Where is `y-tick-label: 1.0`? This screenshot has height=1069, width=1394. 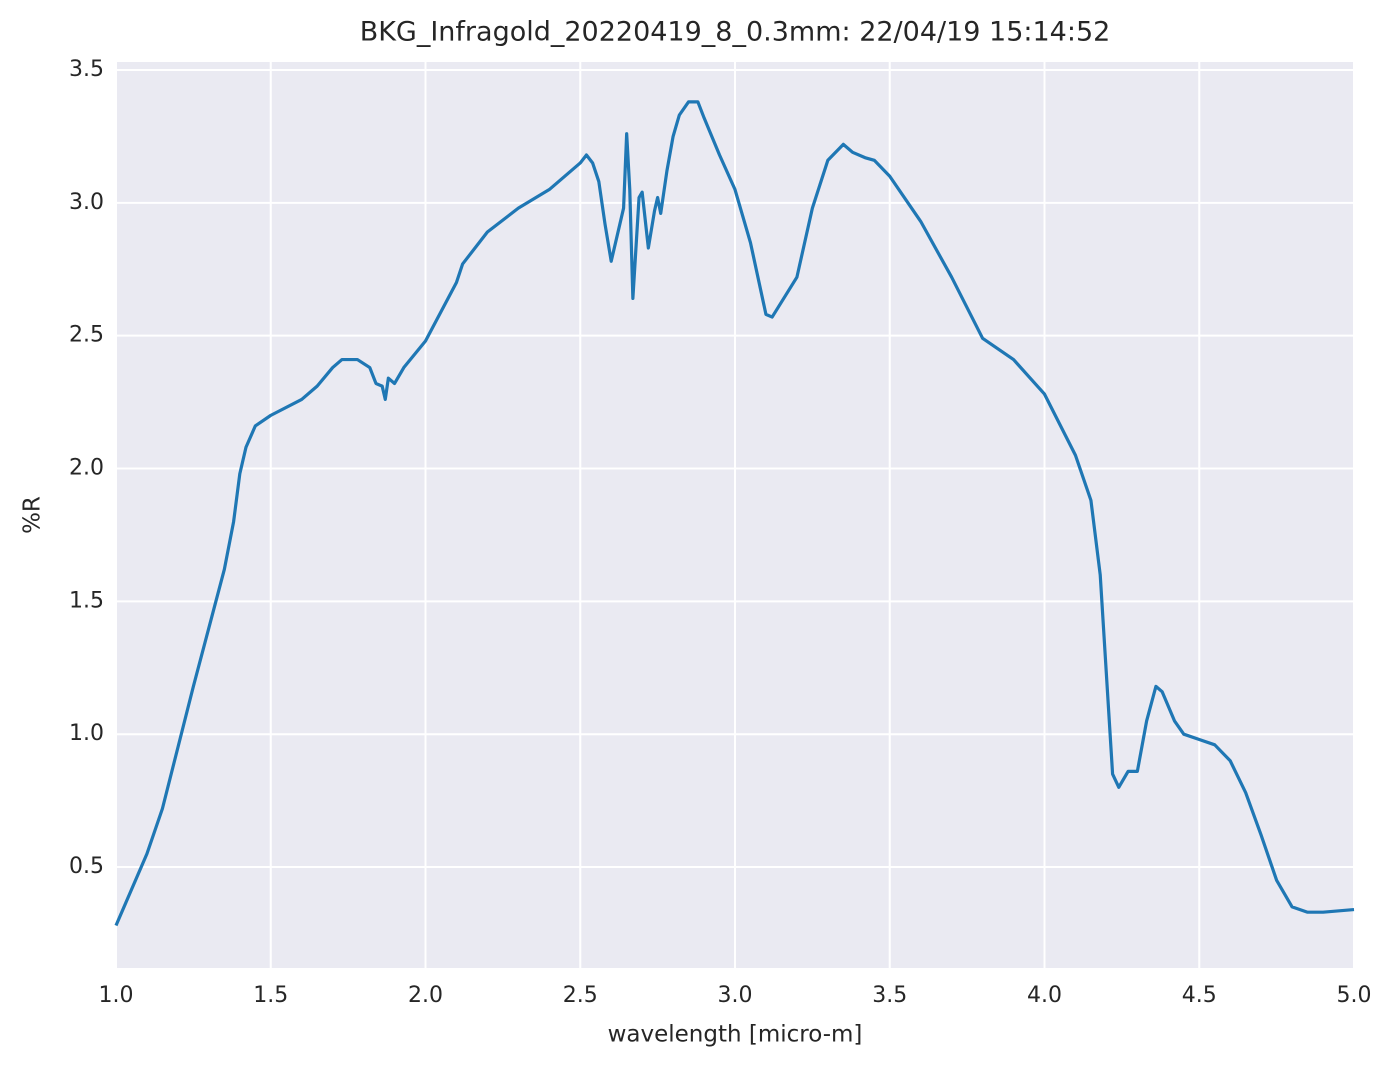
y-tick-label: 1.0 is located at coordinates (86, 733).